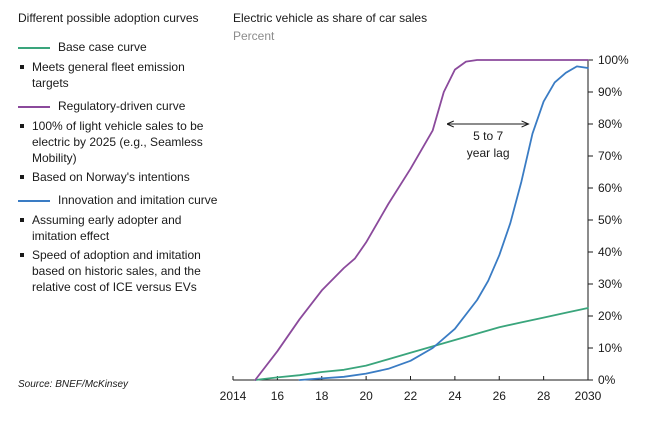 This screenshot has height=423, width=645. What do you see at coordinates (421, 344) in the screenshot?
I see `series-line-base` at bounding box center [421, 344].